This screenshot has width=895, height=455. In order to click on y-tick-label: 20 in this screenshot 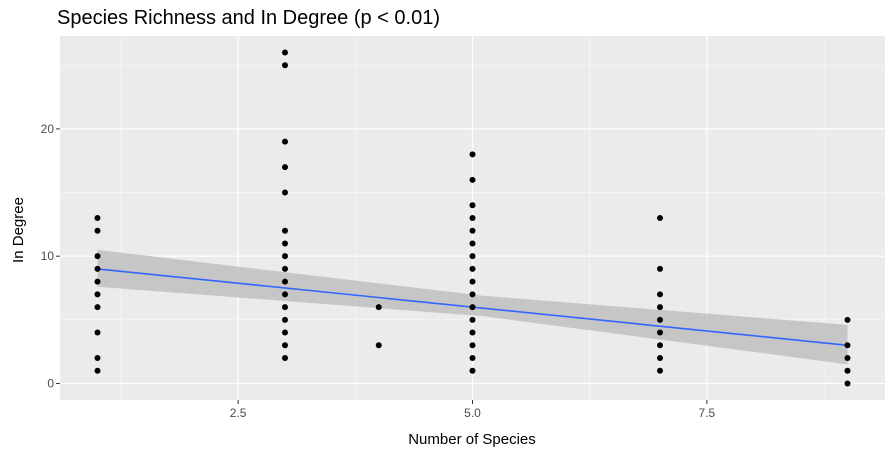, I will do `click(48, 129)`.